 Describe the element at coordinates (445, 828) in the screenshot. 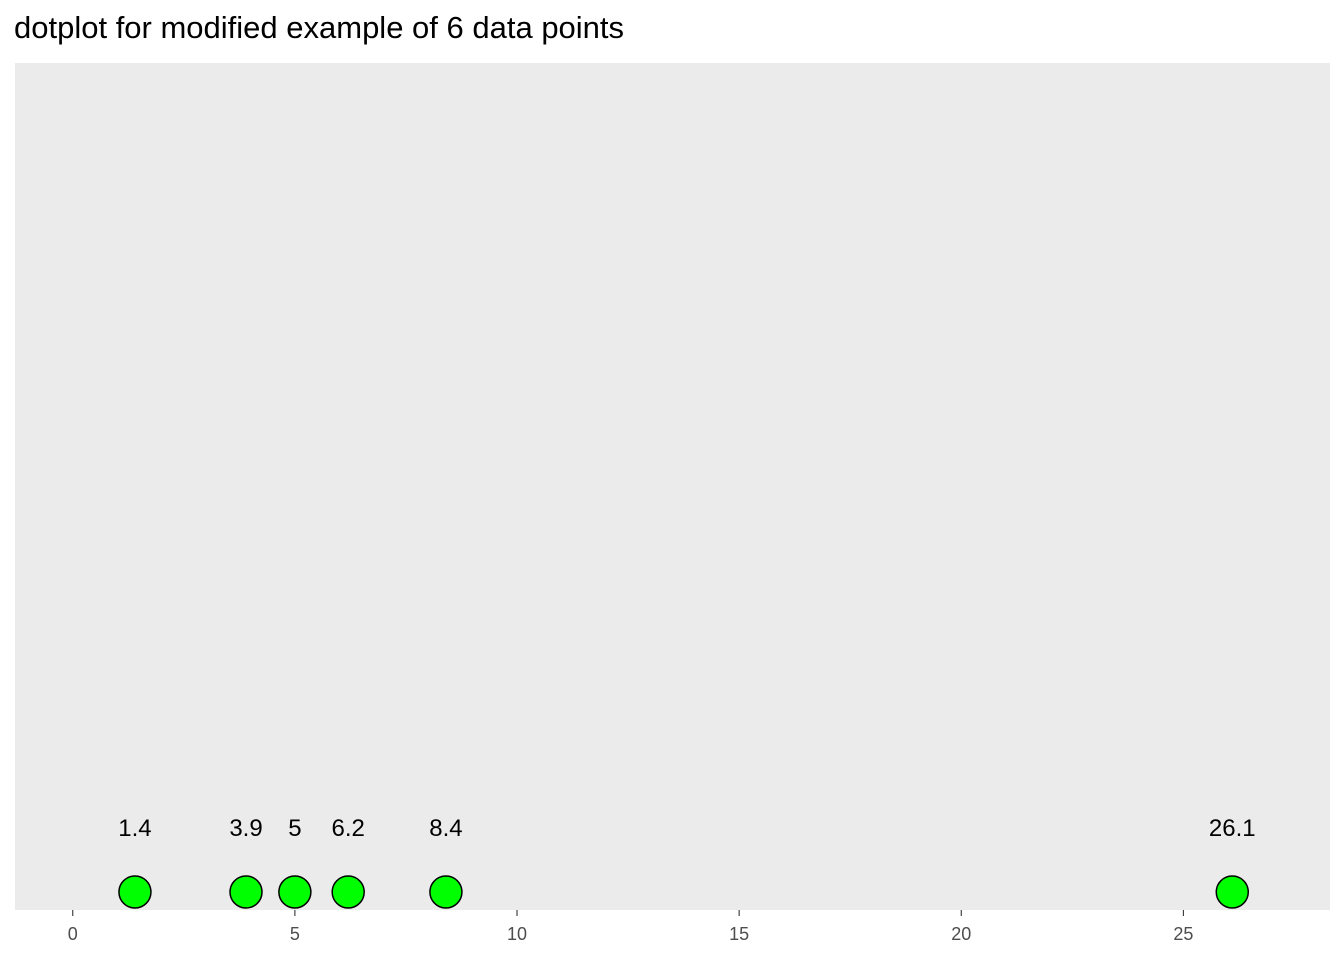

I see `data-label: 8.4` at that location.